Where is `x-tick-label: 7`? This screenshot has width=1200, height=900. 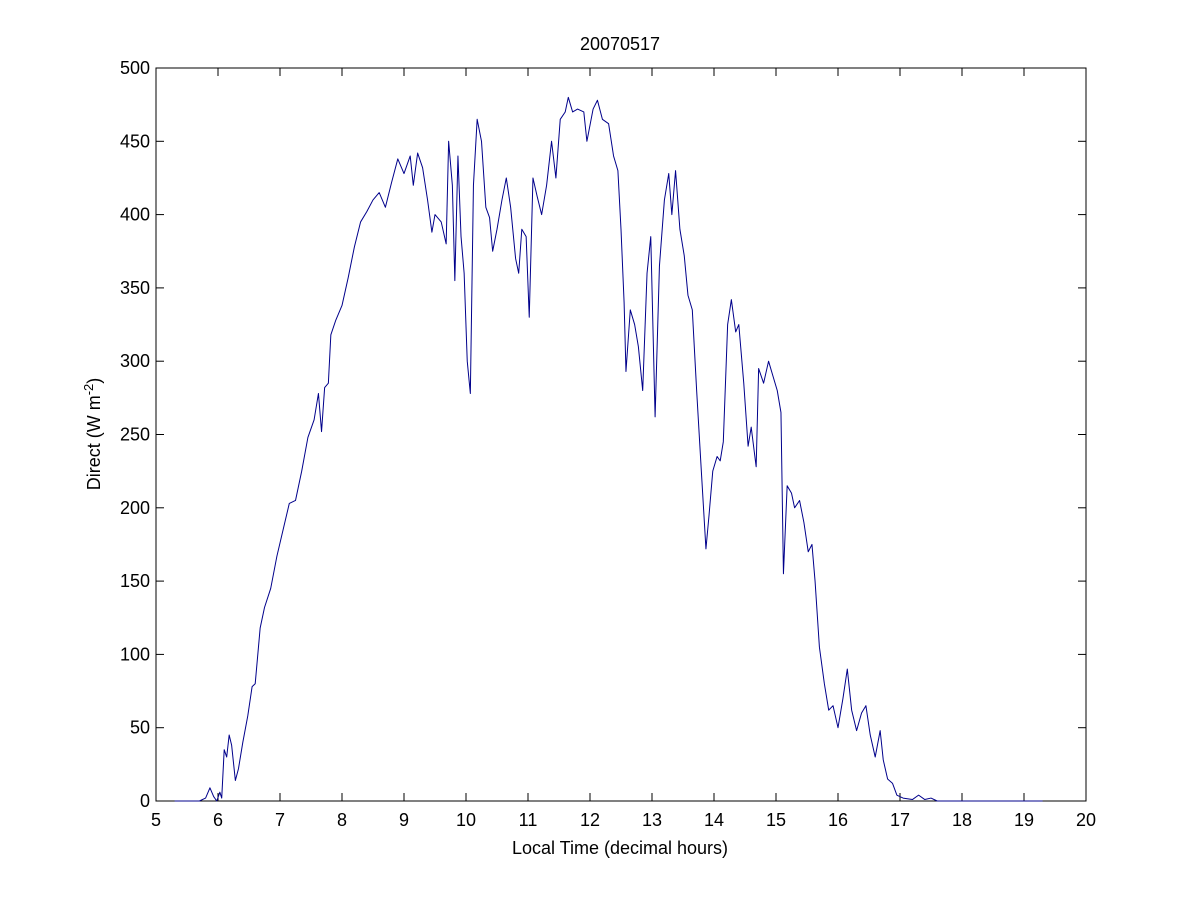 x-tick-label: 7 is located at coordinates (280, 820).